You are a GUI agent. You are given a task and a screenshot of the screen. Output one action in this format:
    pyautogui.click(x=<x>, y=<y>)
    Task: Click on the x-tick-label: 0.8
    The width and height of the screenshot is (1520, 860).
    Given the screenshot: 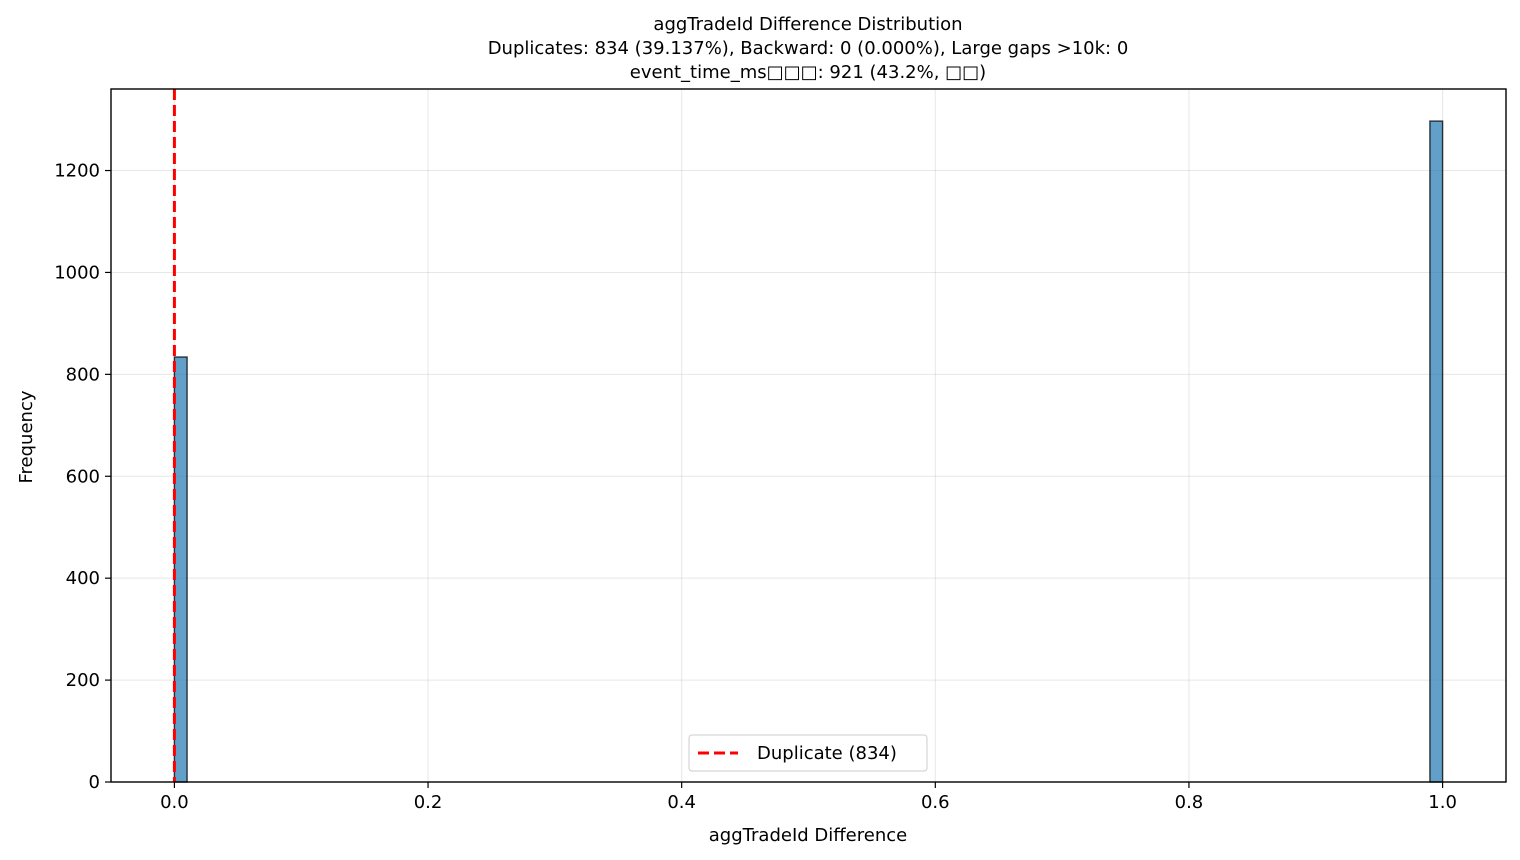 What is the action you would take?
    pyautogui.click(x=1189, y=802)
    